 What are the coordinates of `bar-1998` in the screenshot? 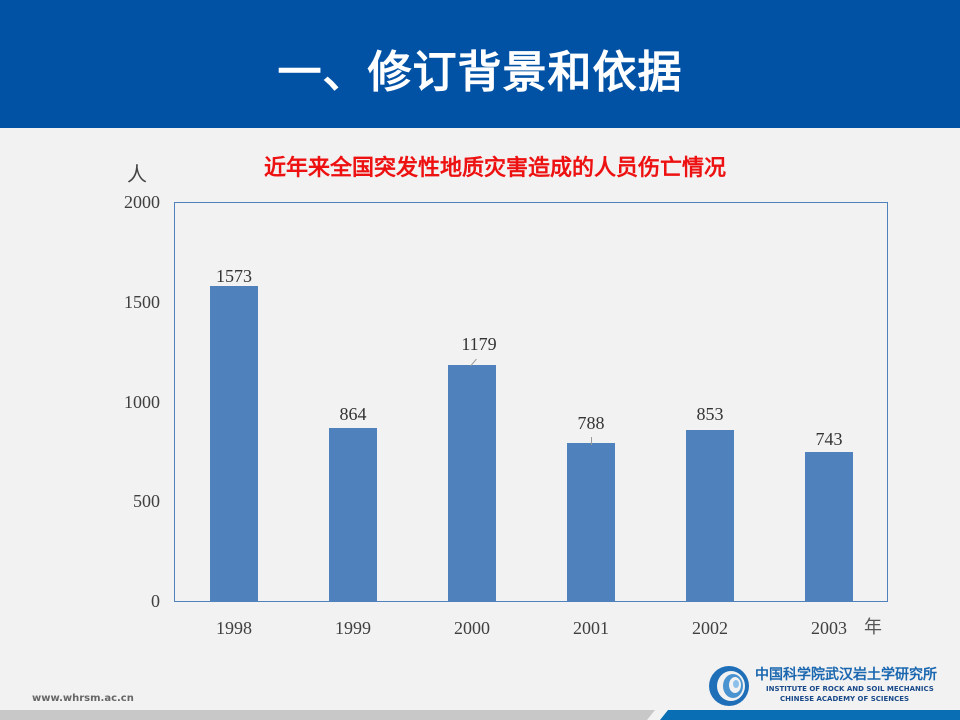 It's located at (234, 443).